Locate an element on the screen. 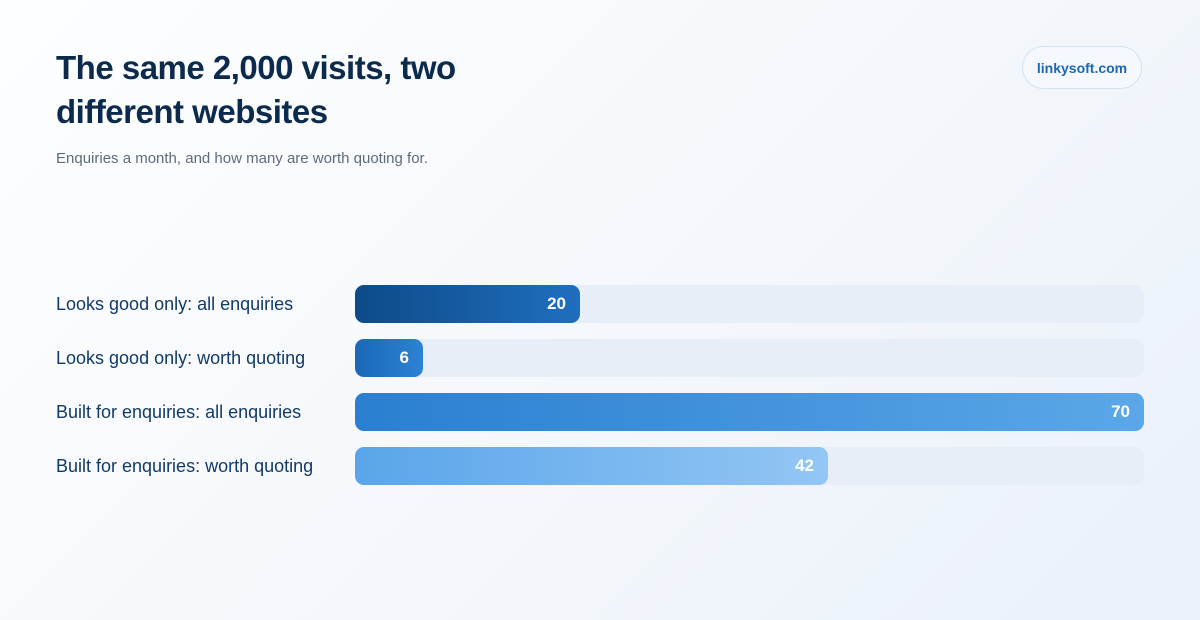 This screenshot has width=1200, height=620. bar-row: Looks good only: all enquiries 20 is located at coordinates (600, 304).